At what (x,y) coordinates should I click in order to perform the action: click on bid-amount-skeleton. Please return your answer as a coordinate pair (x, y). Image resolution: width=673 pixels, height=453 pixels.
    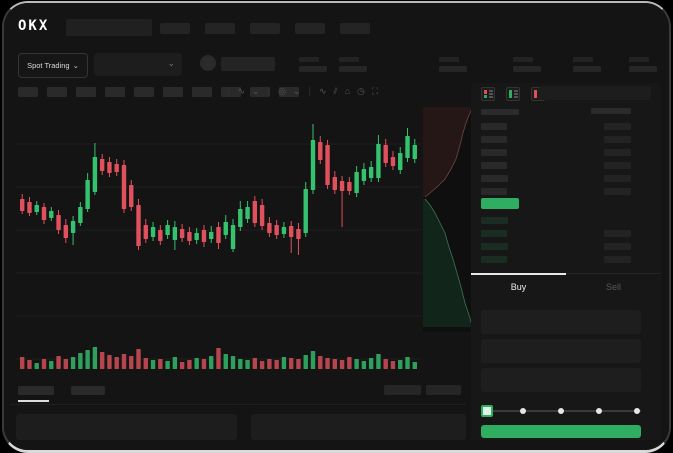
    Looking at the image, I should click on (617, 259).